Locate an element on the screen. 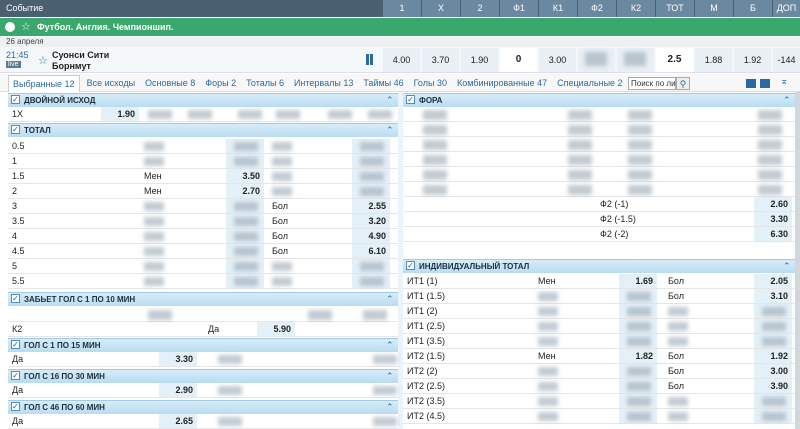 This screenshot has height=429, width=800. tab: Форы 2 is located at coordinates (221, 83).